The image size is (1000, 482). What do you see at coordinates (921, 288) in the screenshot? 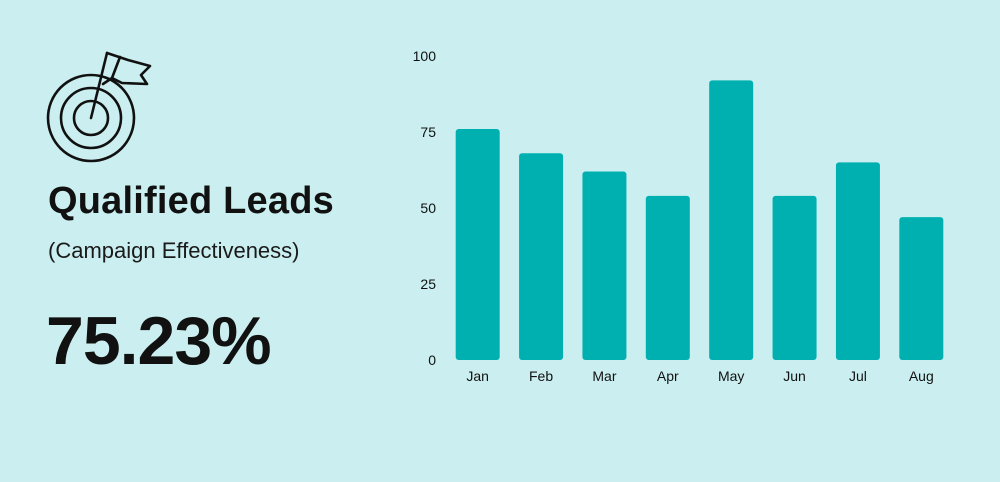
I see `bar-aug` at bounding box center [921, 288].